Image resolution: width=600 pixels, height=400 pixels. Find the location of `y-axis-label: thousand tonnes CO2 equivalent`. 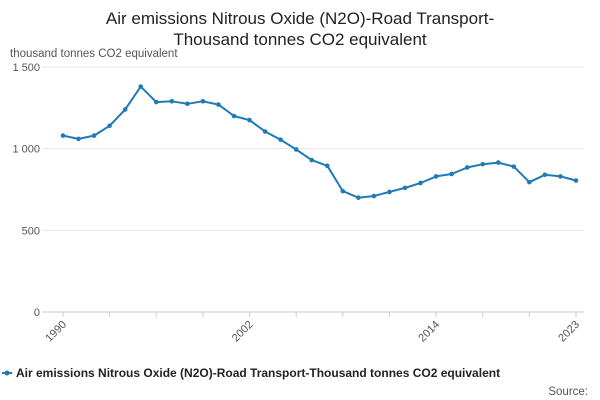

y-axis-label: thousand tonnes CO2 equivalent is located at coordinates (94, 54).